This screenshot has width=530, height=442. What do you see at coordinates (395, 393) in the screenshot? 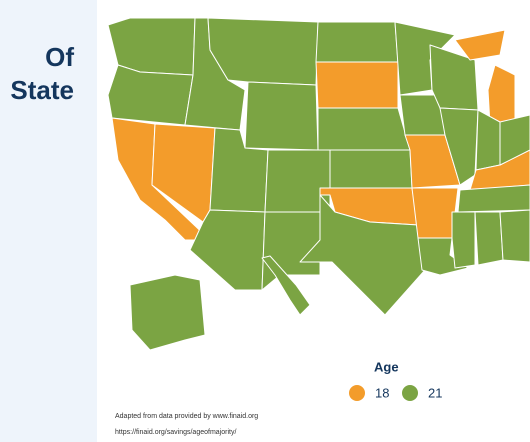
I see `legend: 18 21` at bounding box center [395, 393].